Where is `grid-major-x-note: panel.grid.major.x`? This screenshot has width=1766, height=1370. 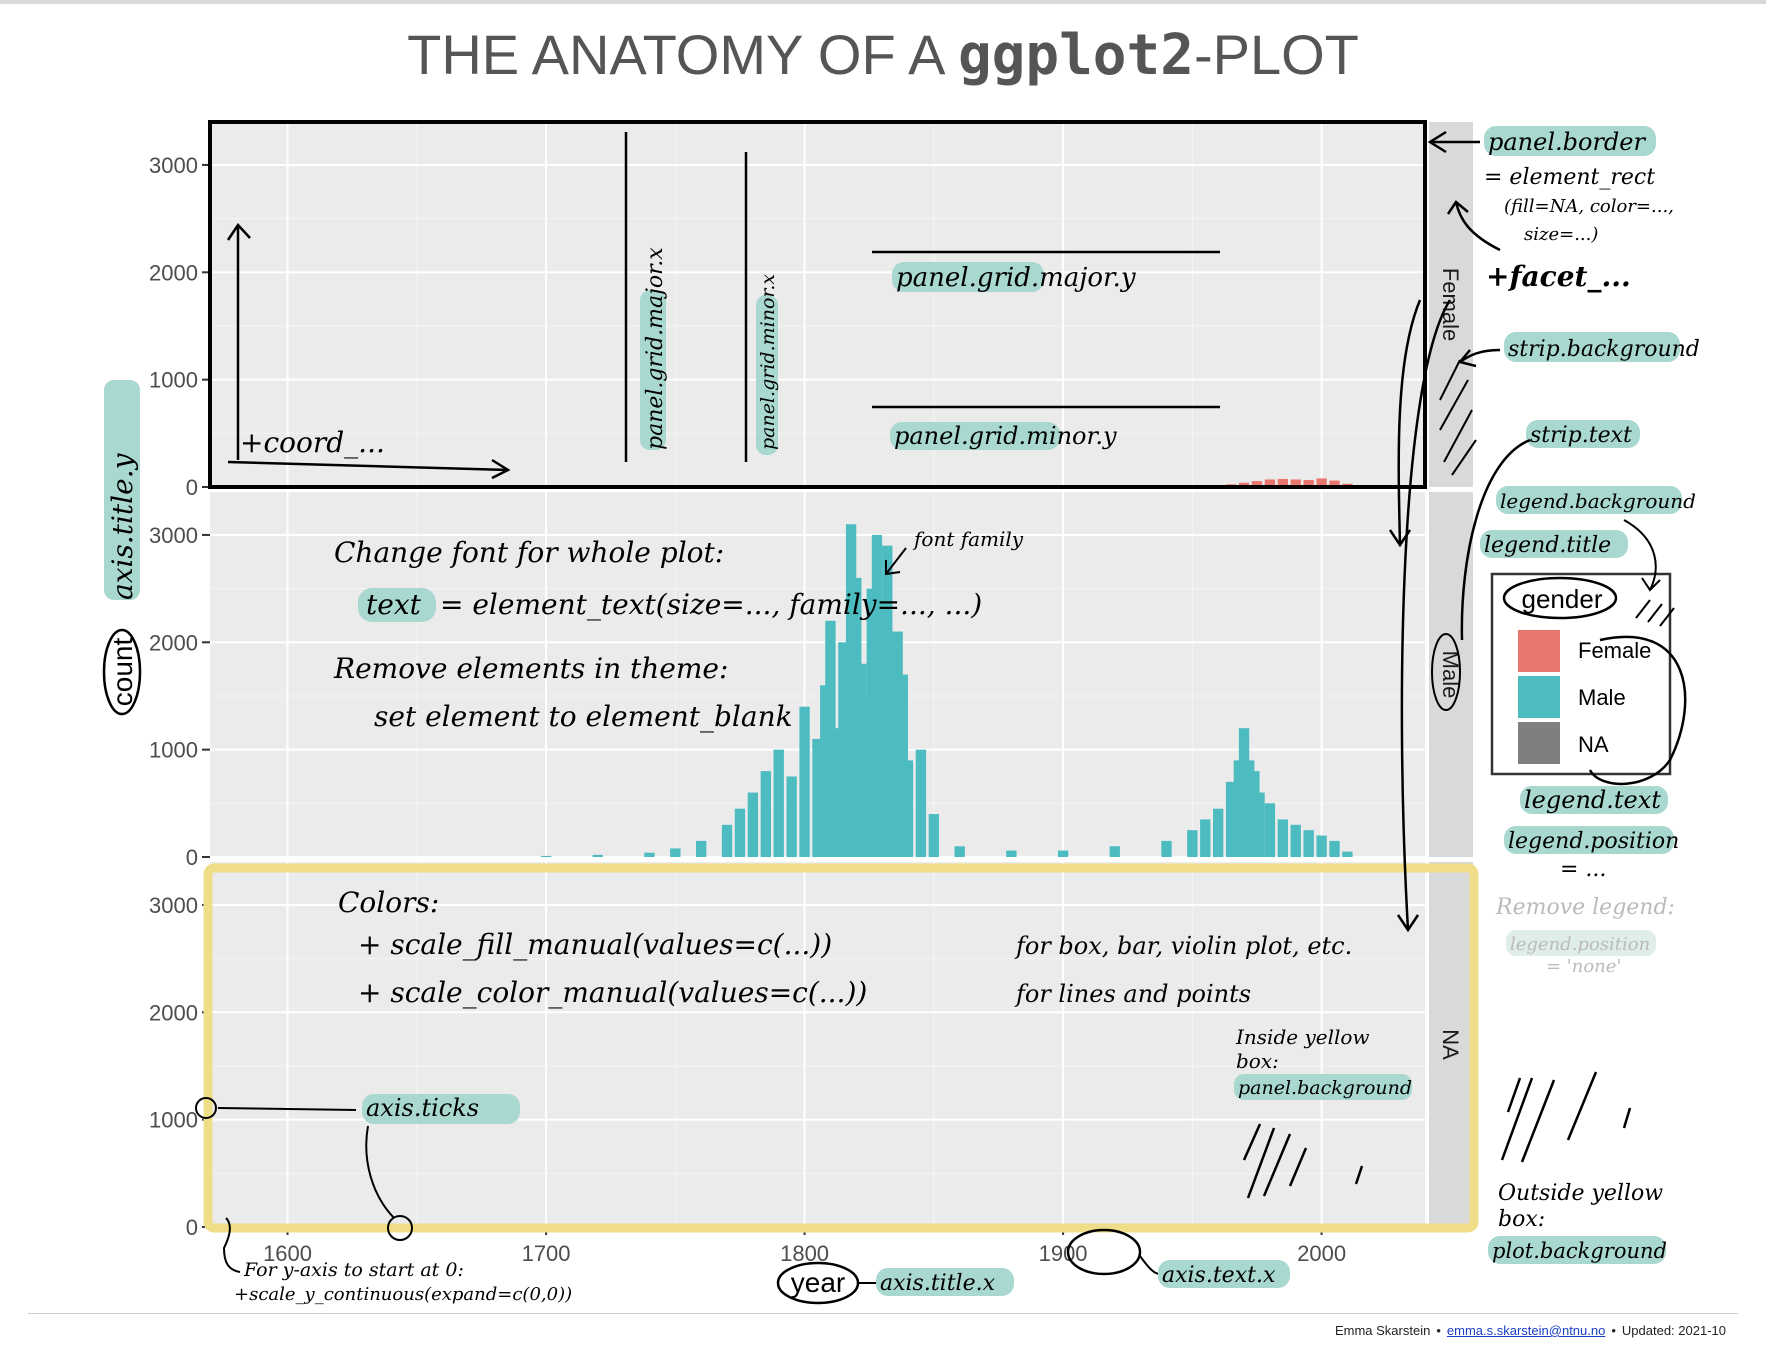 grid-major-x-note: panel.grid.major.x is located at coordinates (655, 348).